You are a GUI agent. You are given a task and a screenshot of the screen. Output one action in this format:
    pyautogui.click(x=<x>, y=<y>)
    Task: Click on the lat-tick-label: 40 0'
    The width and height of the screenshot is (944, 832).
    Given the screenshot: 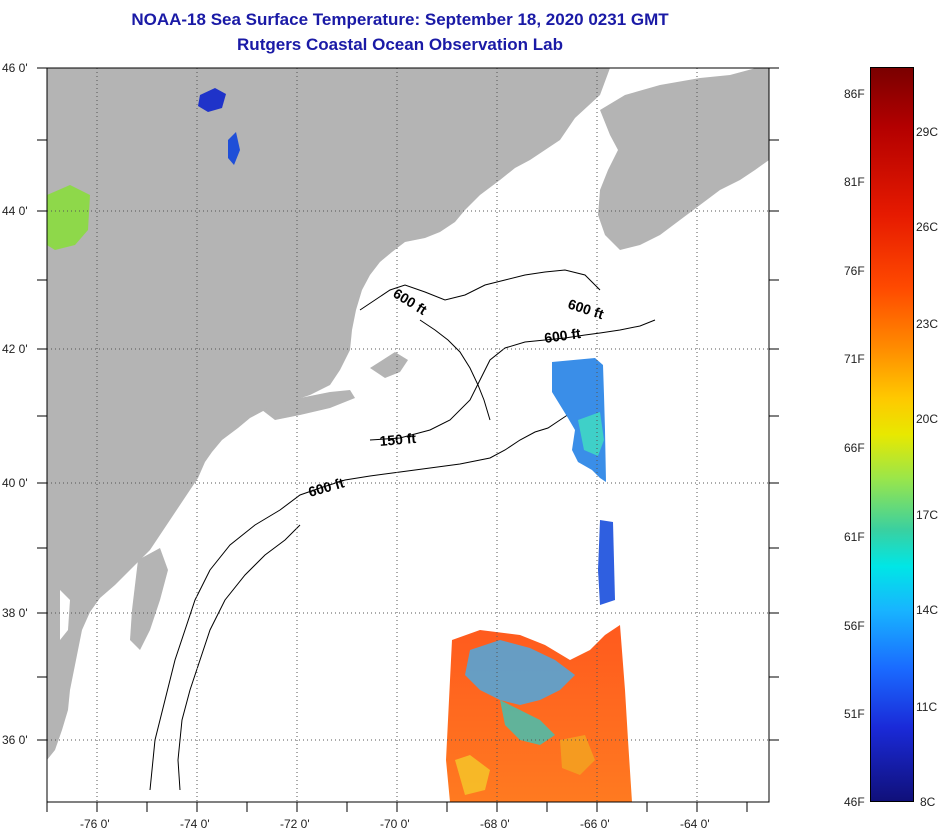 What is the action you would take?
    pyautogui.click(x=15, y=483)
    